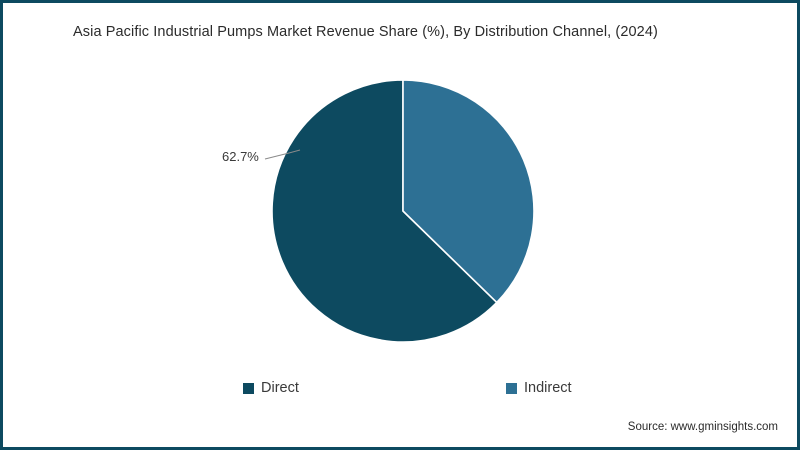  What do you see at coordinates (280, 388) in the screenshot?
I see `legend-label-direct: Direct` at bounding box center [280, 388].